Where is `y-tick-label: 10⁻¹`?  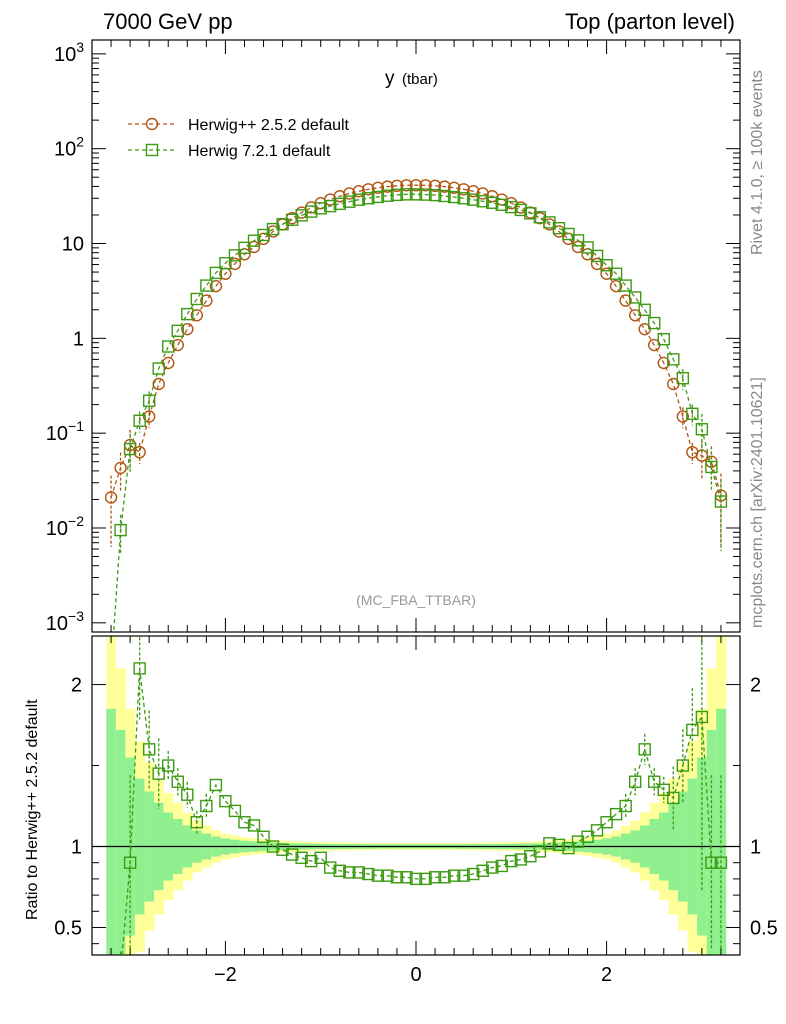
y-tick-label: 10⁻¹ is located at coordinates (65, 431).